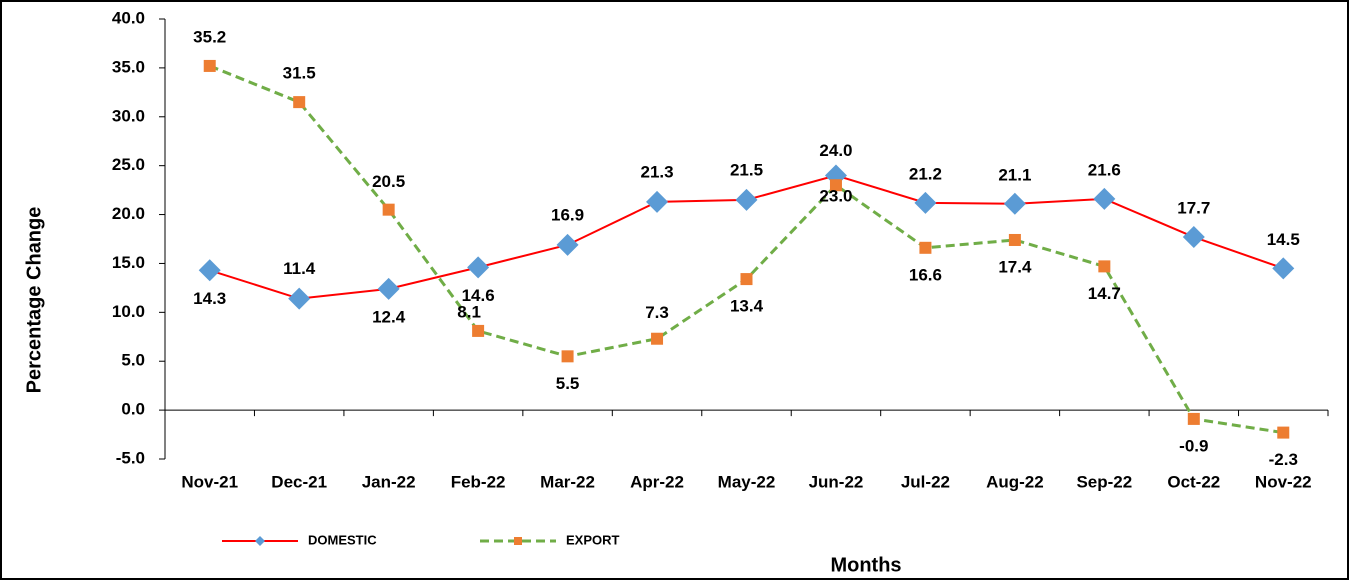 The image size is (1349, 580). What do you see at coordinates (128, 262) in the screenshot?
I see `y-tick-label: 15.0` at bounding box center [128, 262].